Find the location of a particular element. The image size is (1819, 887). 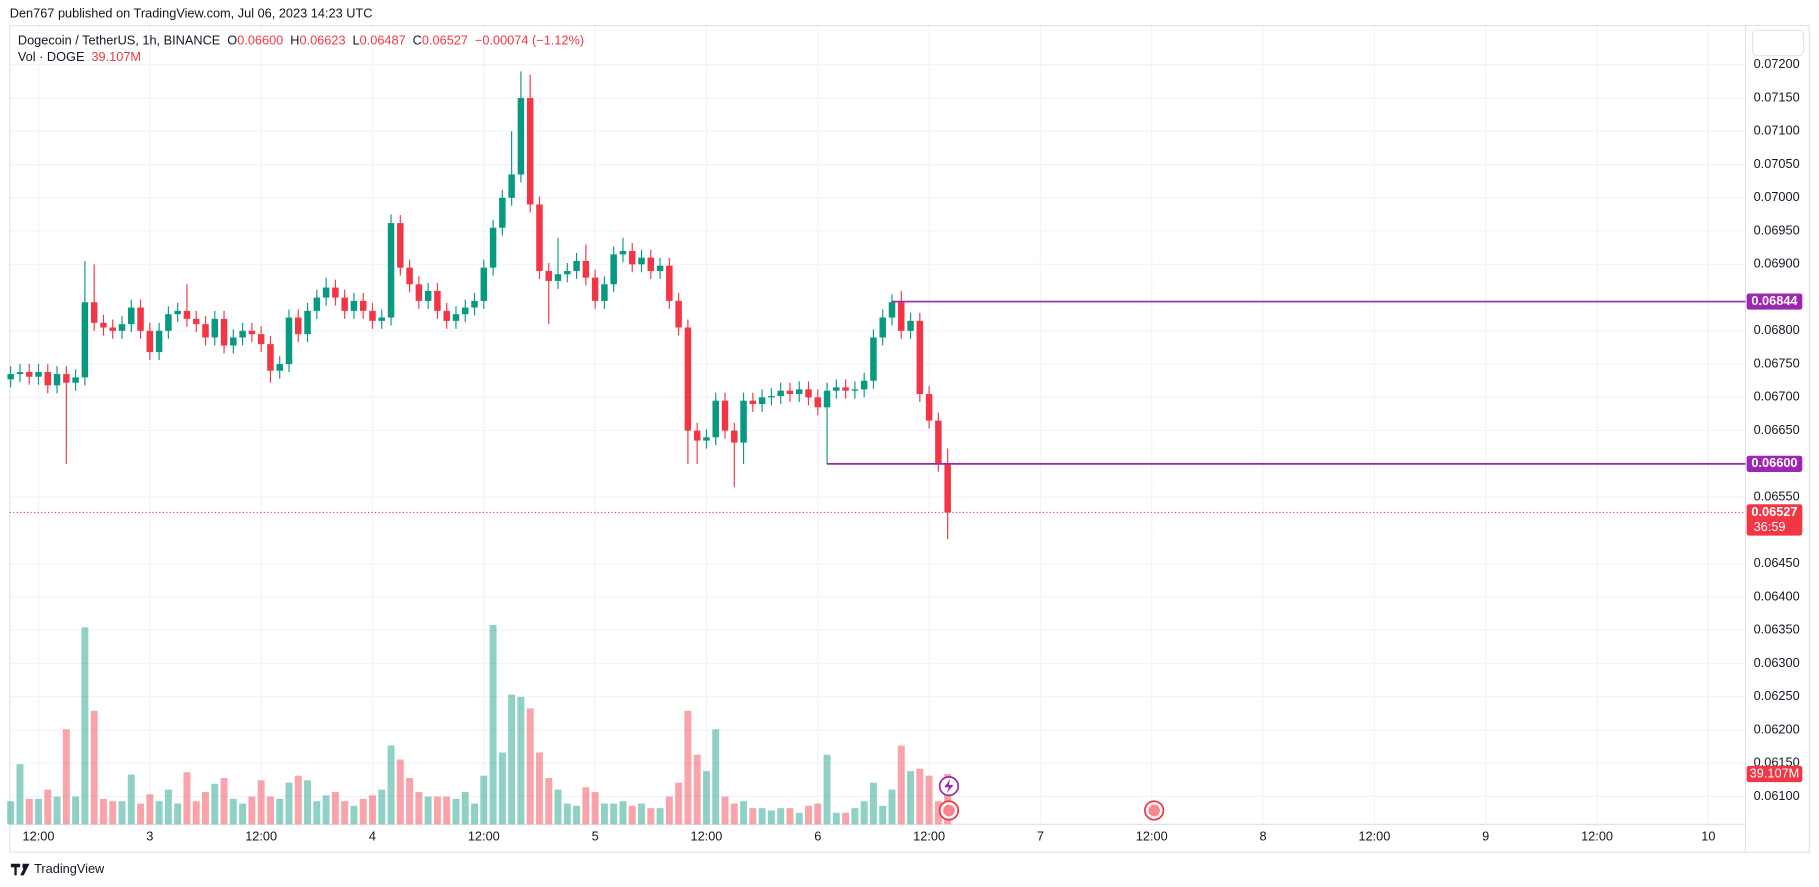

x-tick-label: 7 is located at coordinates (1040, 836).